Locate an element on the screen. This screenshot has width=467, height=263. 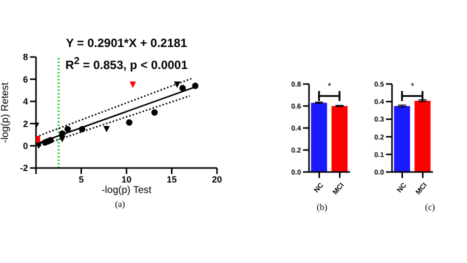
y-tick-label: 6 is located at coordinates (25, 79).